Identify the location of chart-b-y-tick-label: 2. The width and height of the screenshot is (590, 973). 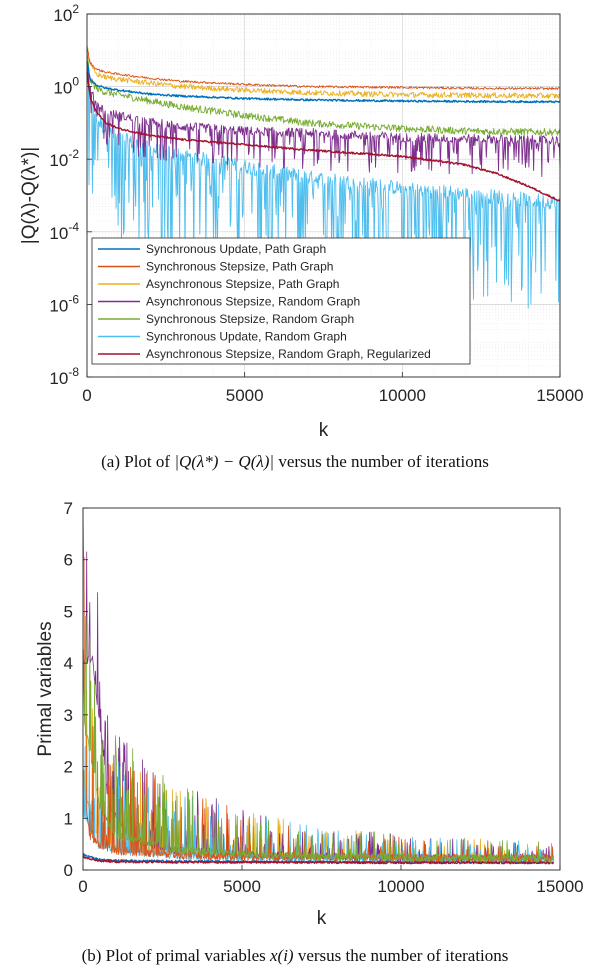
(68, 767).